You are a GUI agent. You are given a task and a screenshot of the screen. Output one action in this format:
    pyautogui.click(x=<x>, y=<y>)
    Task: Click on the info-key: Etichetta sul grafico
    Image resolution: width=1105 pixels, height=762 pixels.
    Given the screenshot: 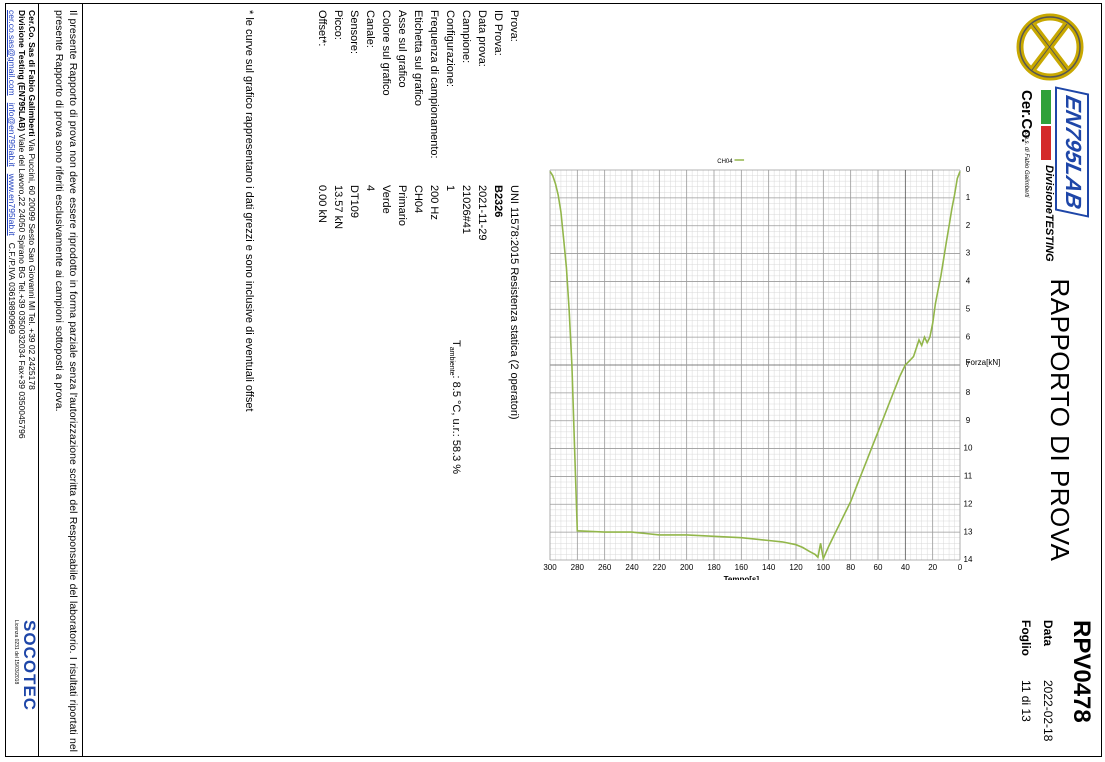 What is the action you would take?
    pyautogui.click(x=418, y=58)
    